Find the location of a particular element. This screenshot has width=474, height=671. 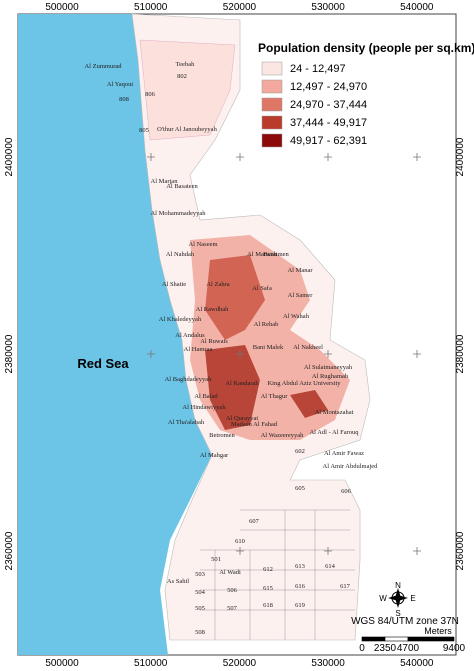

district-label: Al Zummurad is located at coordinates (103, 66).